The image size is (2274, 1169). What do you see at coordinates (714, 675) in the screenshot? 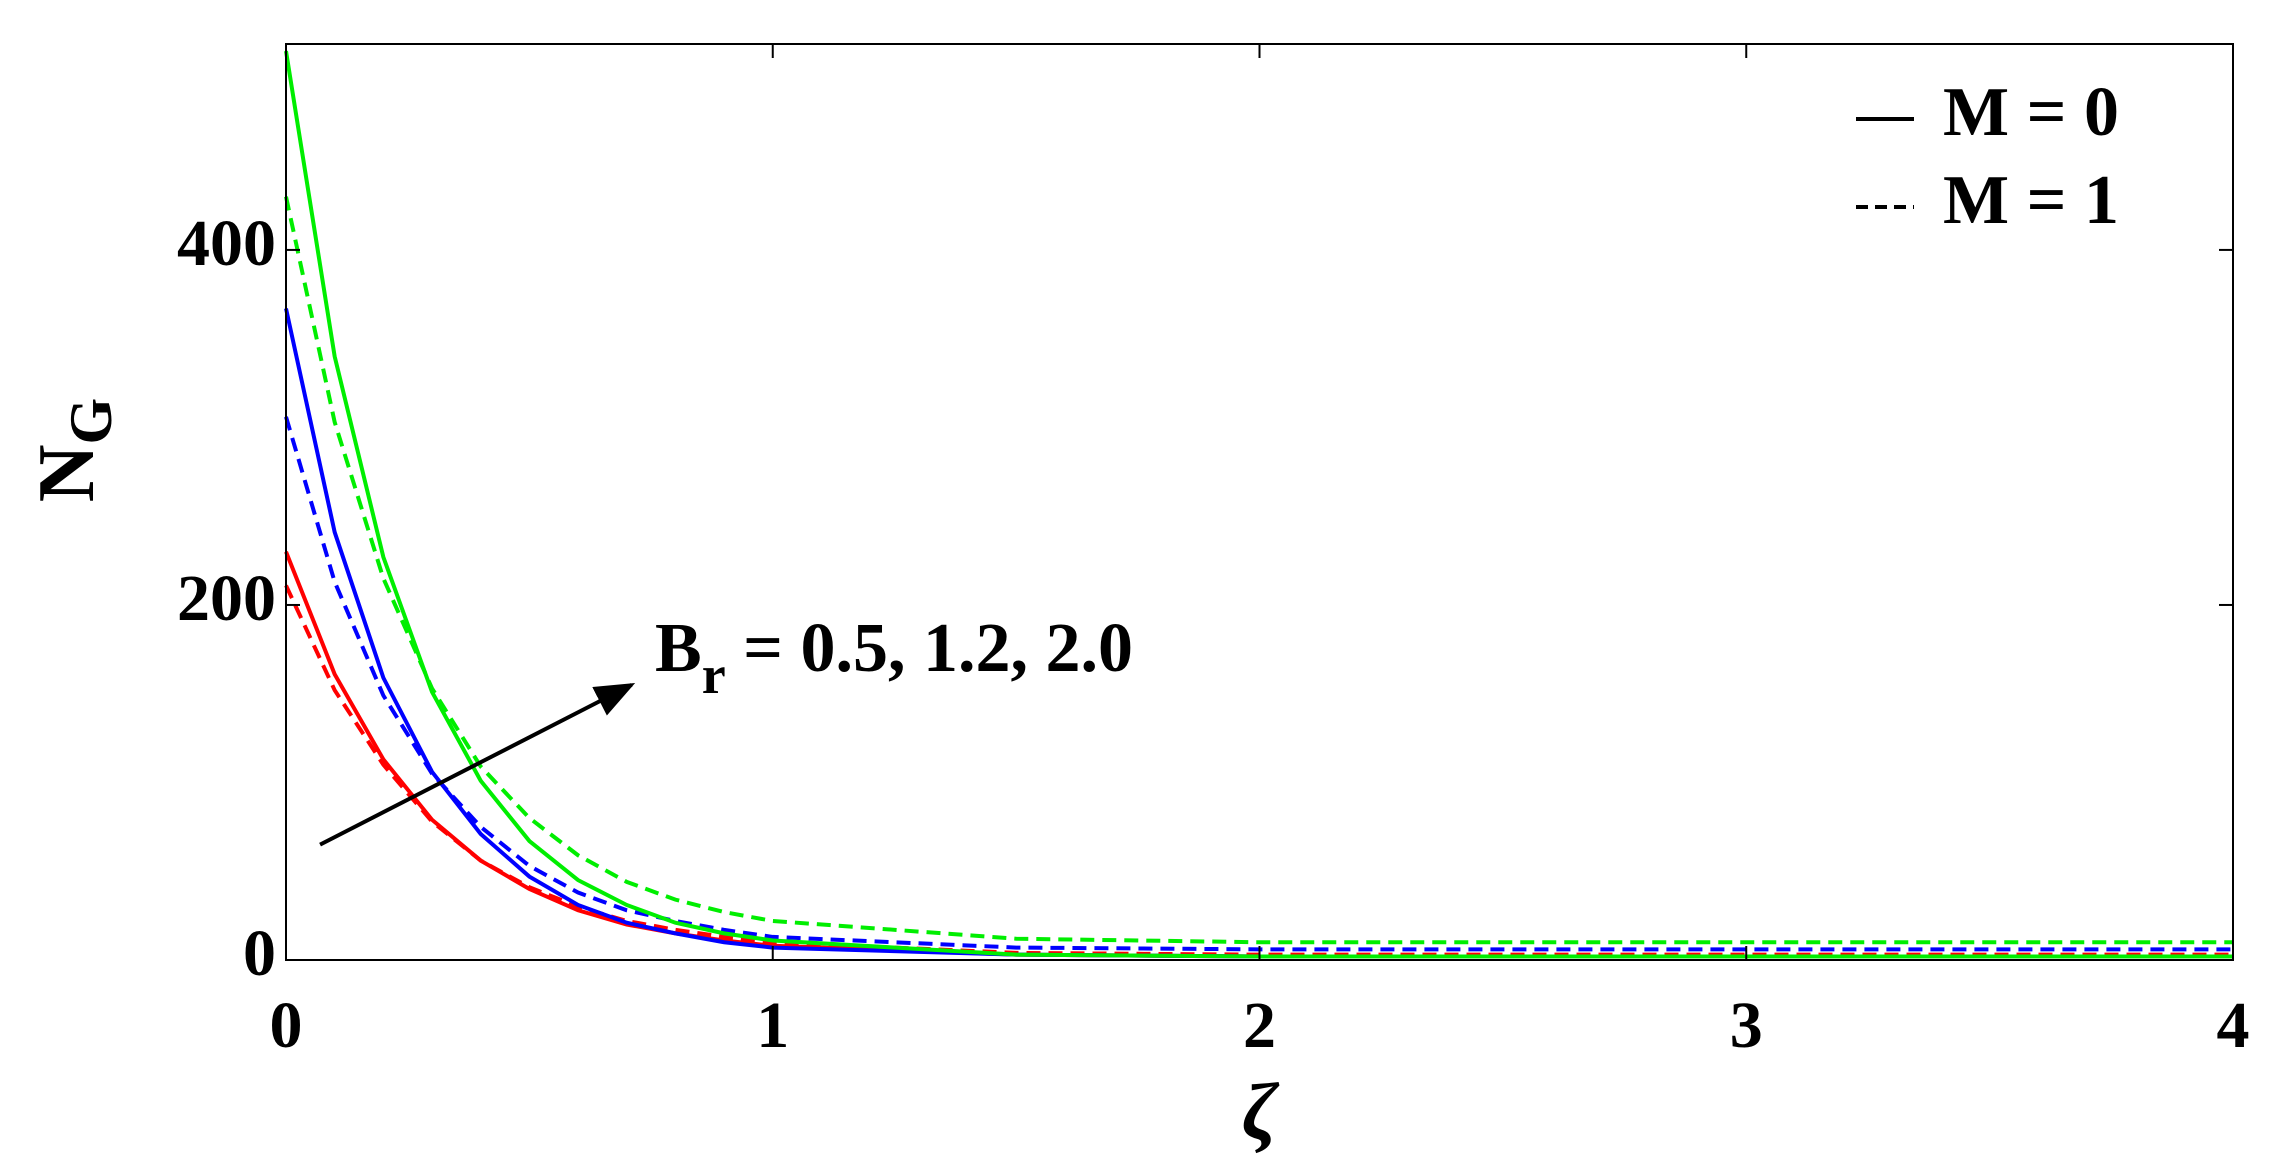
I see `annotation-sub: r` at bounding box center [714, 675].